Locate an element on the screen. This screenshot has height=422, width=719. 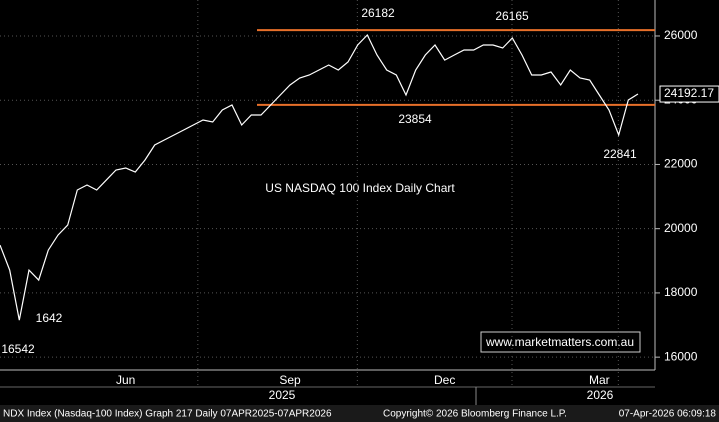
watermark: www.marketmatters.com.au is located at coordinates (559, 342).